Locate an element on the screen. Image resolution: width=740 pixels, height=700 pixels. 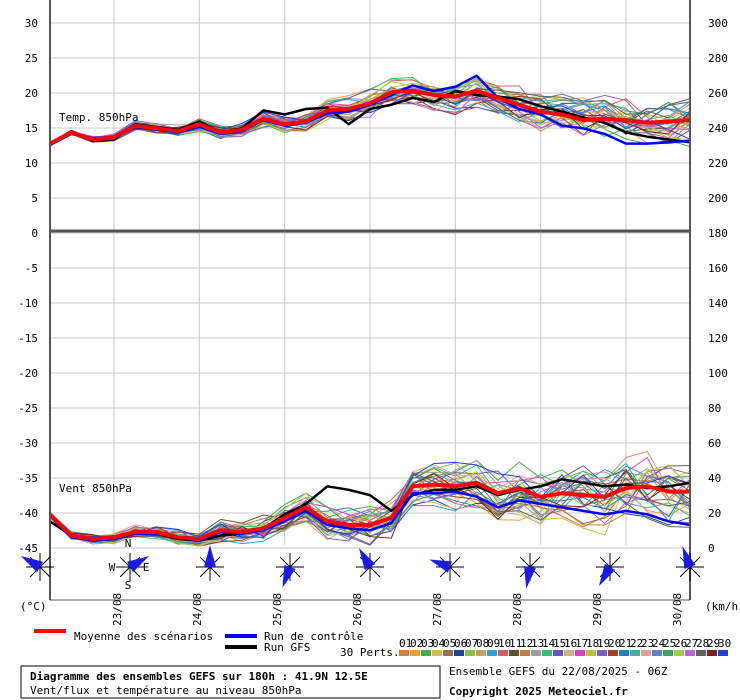
right-tick-label-wind: 0 is located at coordinates (711, 548).